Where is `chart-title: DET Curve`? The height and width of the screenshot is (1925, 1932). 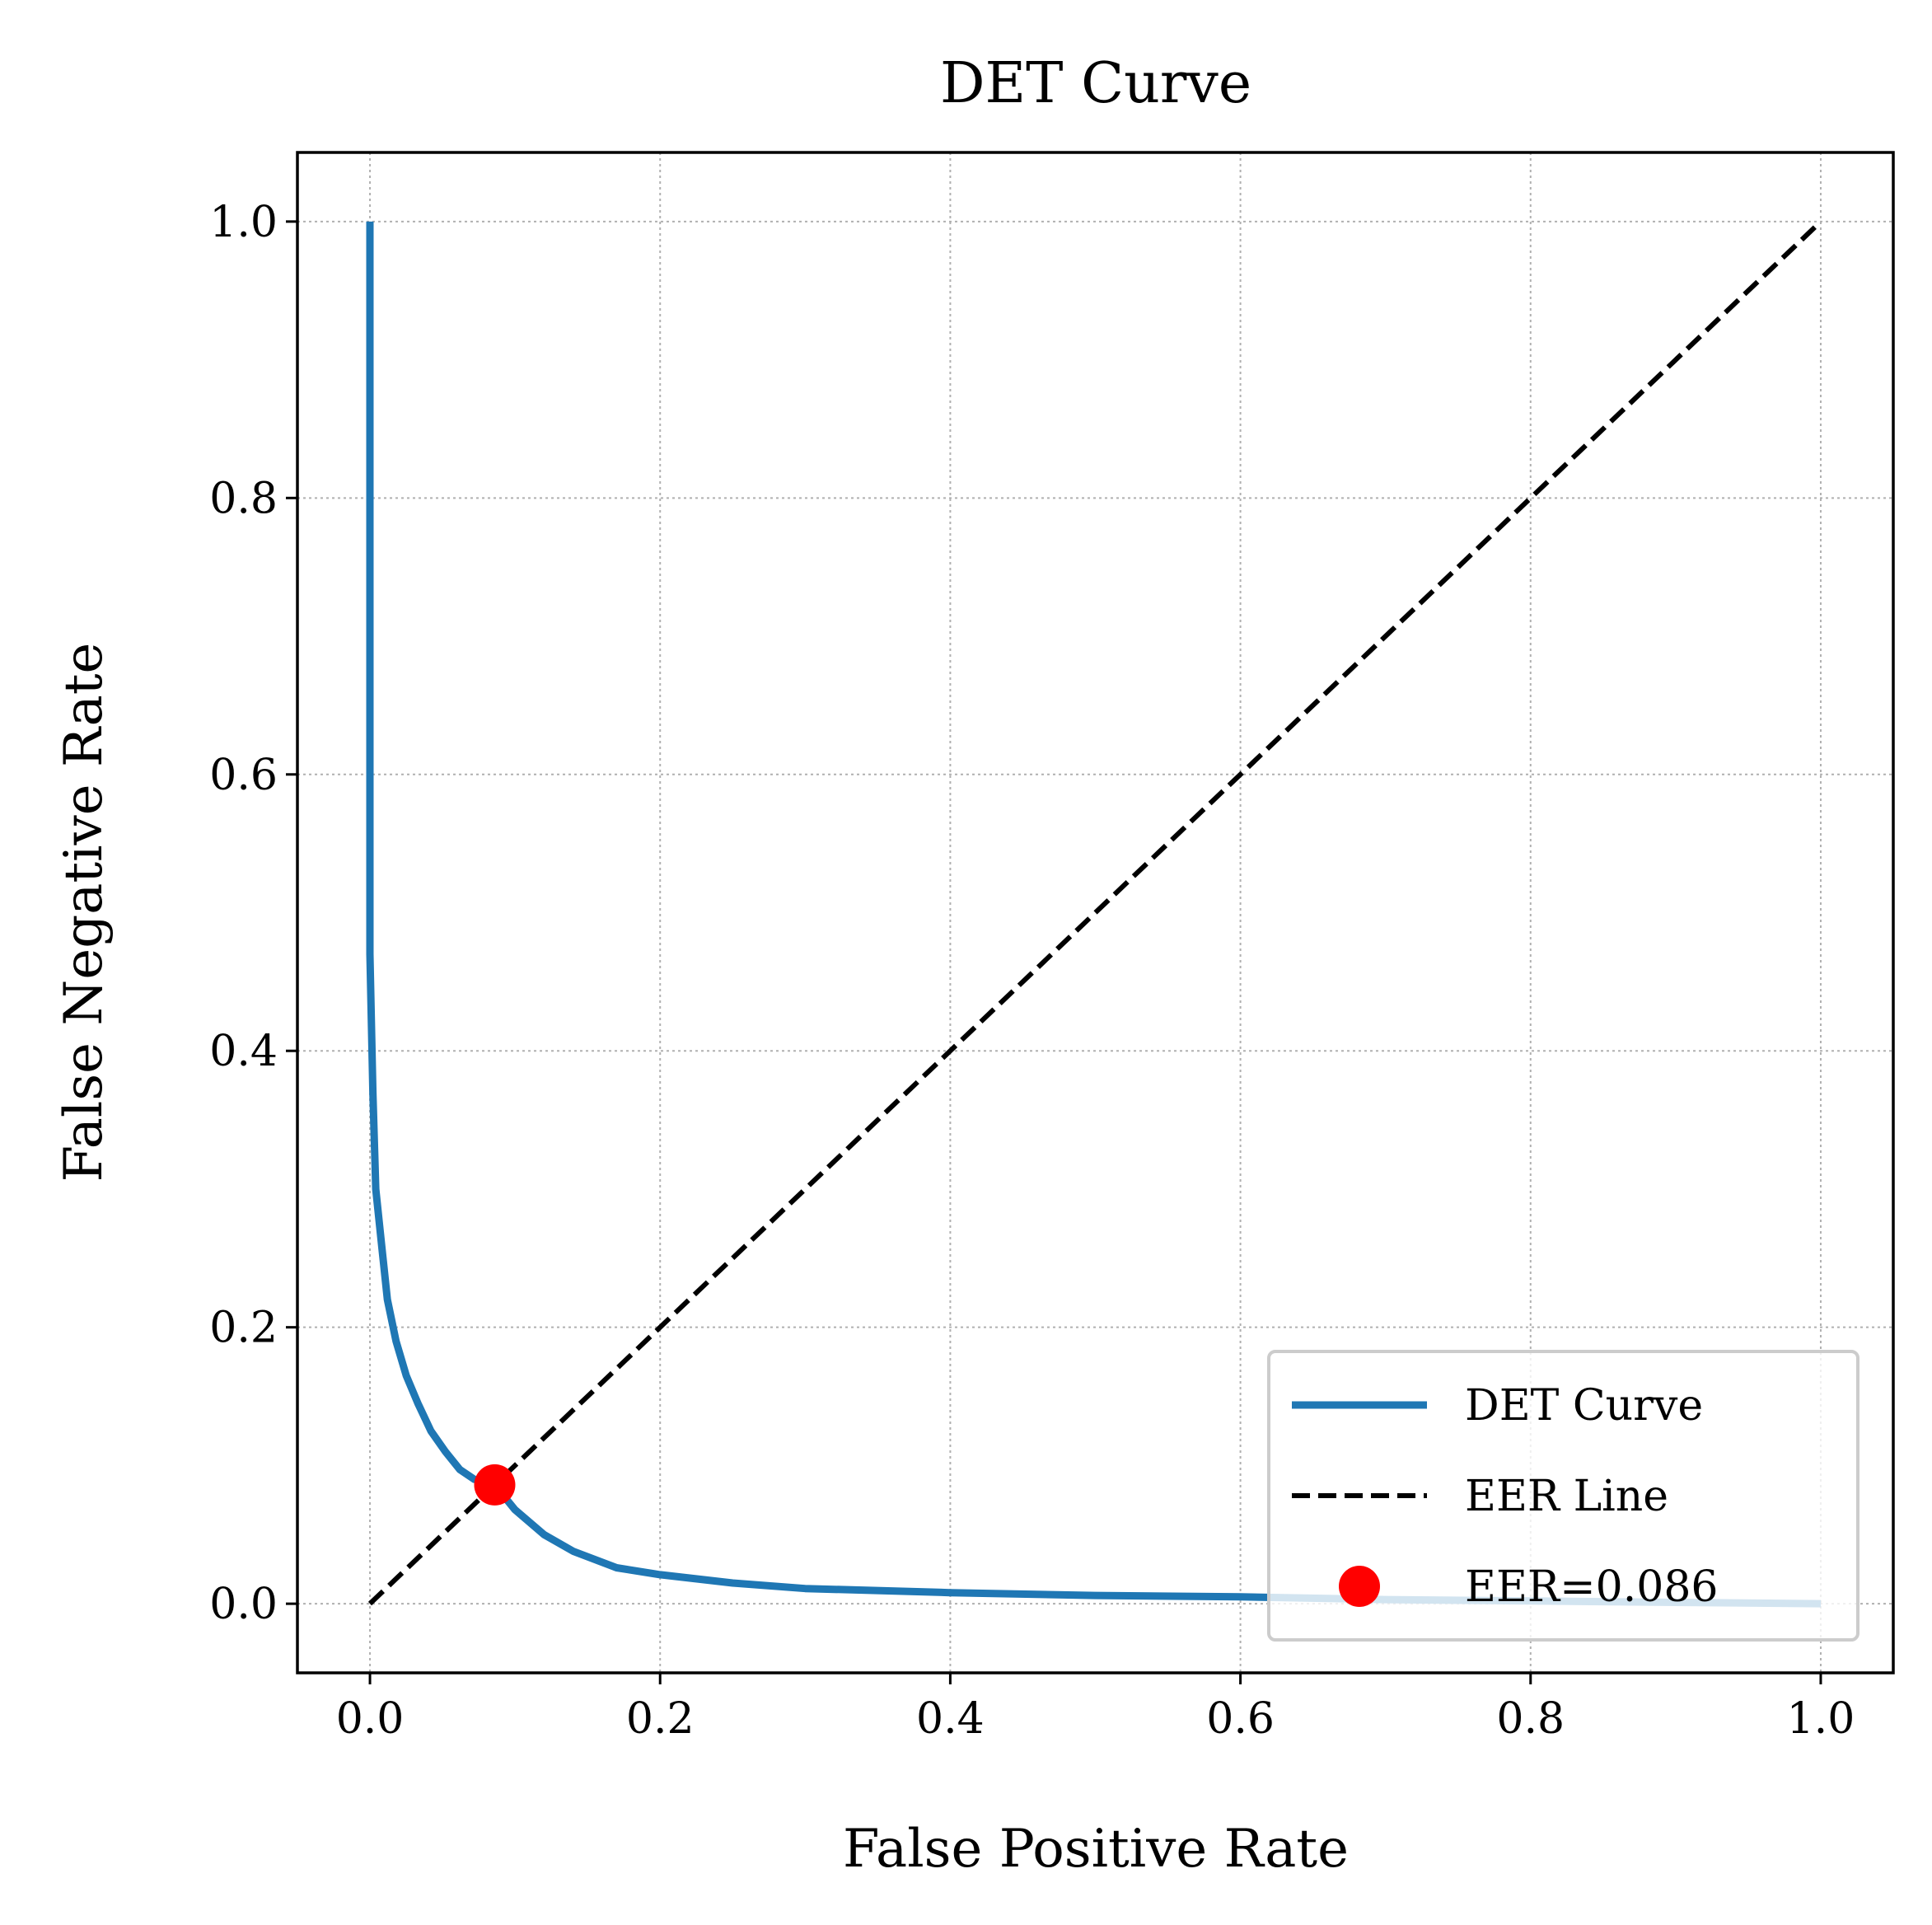
chart-title: DET Curve is located at coordinates (1095, 83).